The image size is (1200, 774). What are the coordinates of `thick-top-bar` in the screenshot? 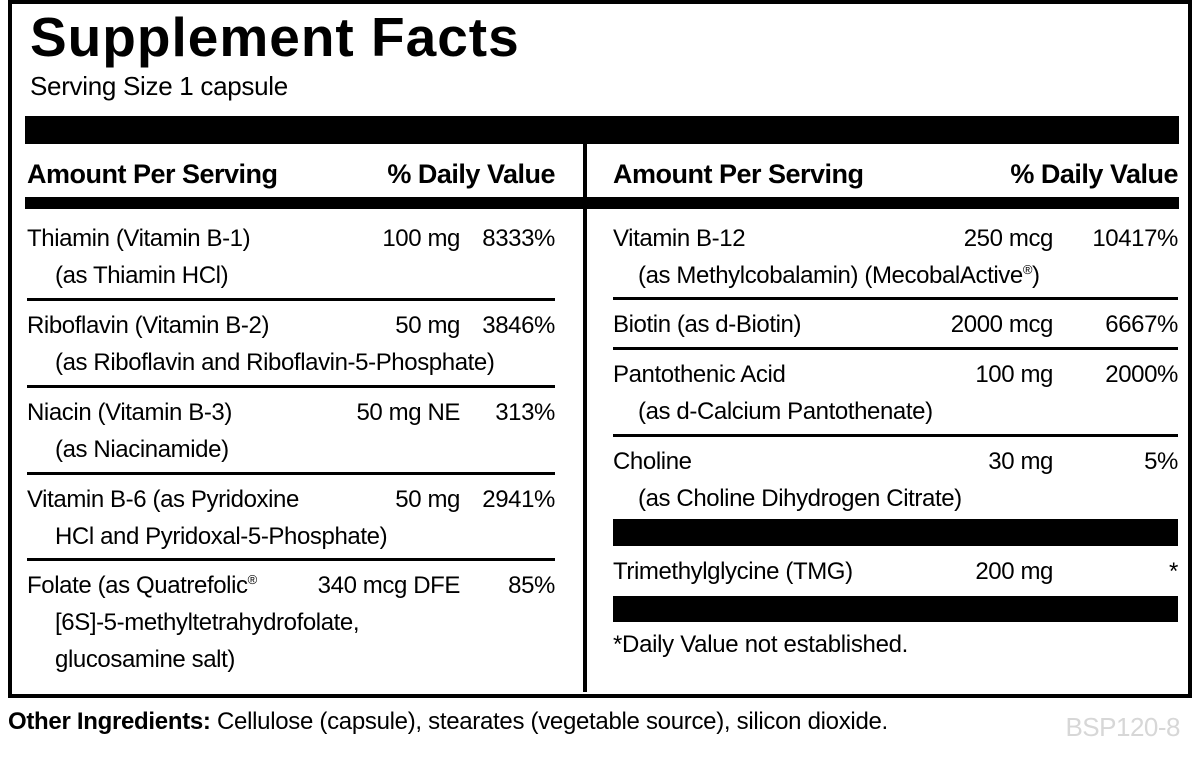 It's located at (602, 130).